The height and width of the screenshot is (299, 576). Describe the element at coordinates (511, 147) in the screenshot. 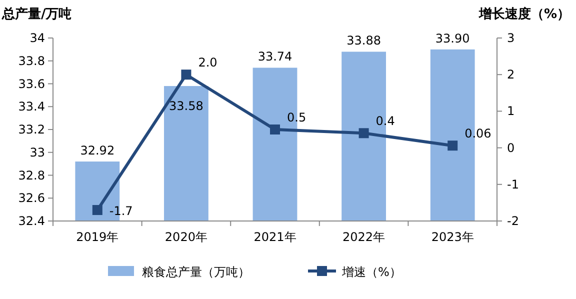

I see `y2-tick-label: 0` at that location.